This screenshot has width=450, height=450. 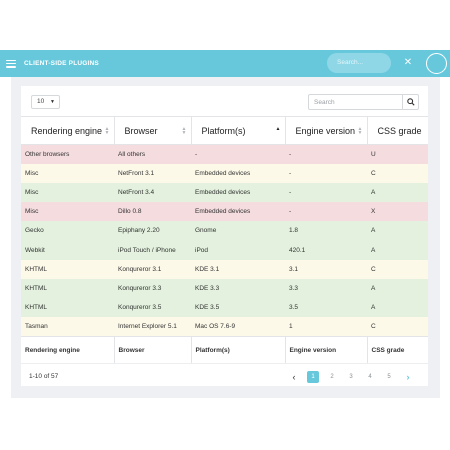 I want to click on table-cell: NetFront 3.1, so click(x=152, y=173).